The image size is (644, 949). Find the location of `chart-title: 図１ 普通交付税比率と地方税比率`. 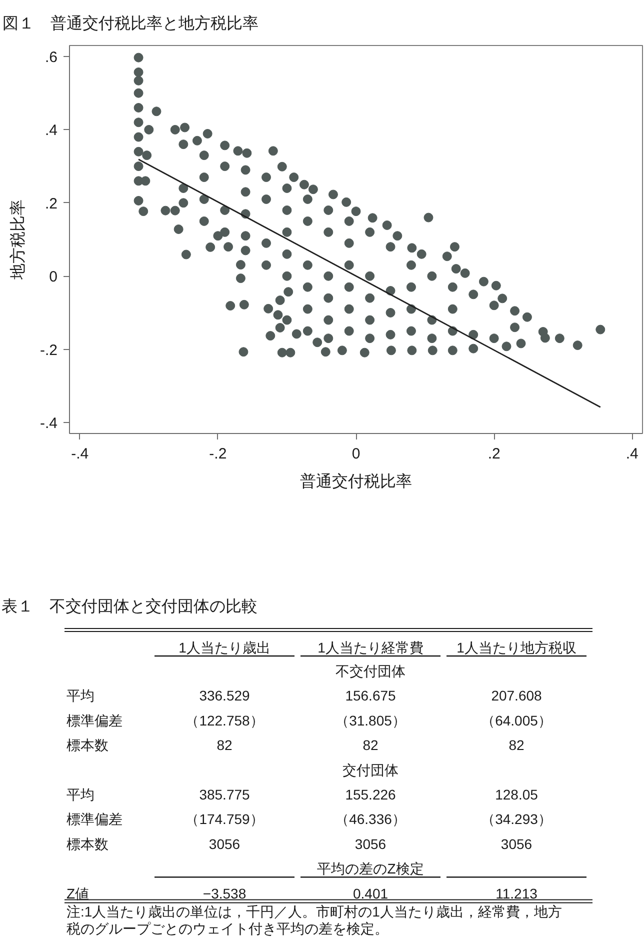

chart-title: 図１ 普通交付税比率と地方税比率 is located at coordinates (130, 23).